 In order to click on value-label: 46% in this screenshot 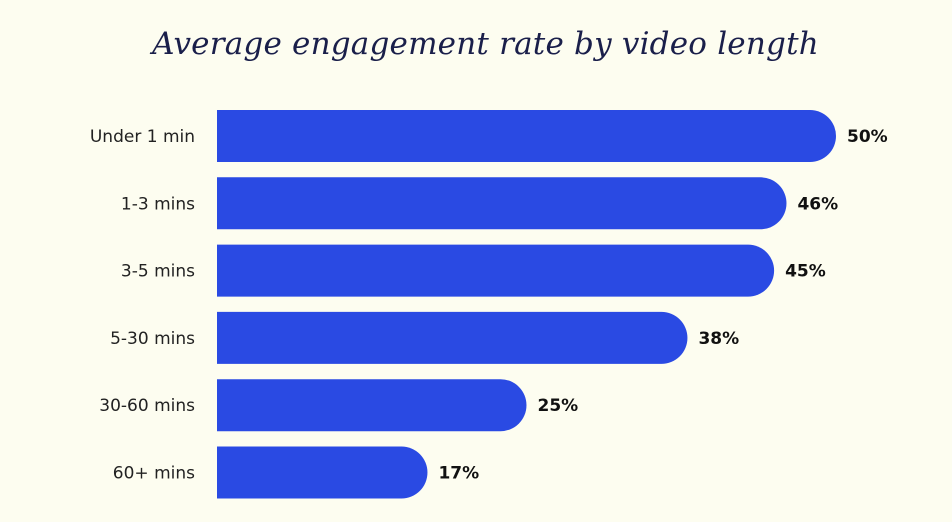, I will do `click(817, 204)`.